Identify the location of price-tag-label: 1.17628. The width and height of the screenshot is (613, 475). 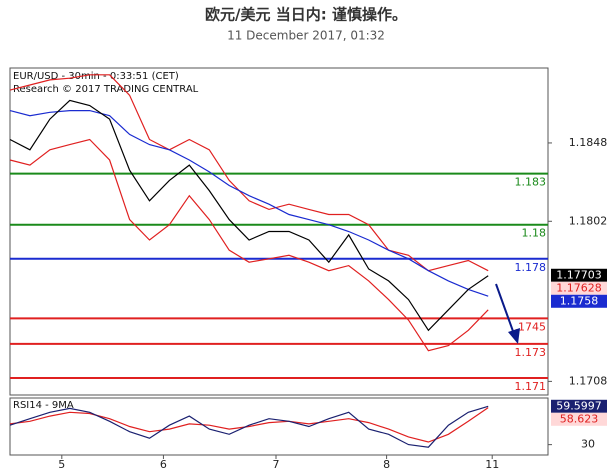
(579, 287).